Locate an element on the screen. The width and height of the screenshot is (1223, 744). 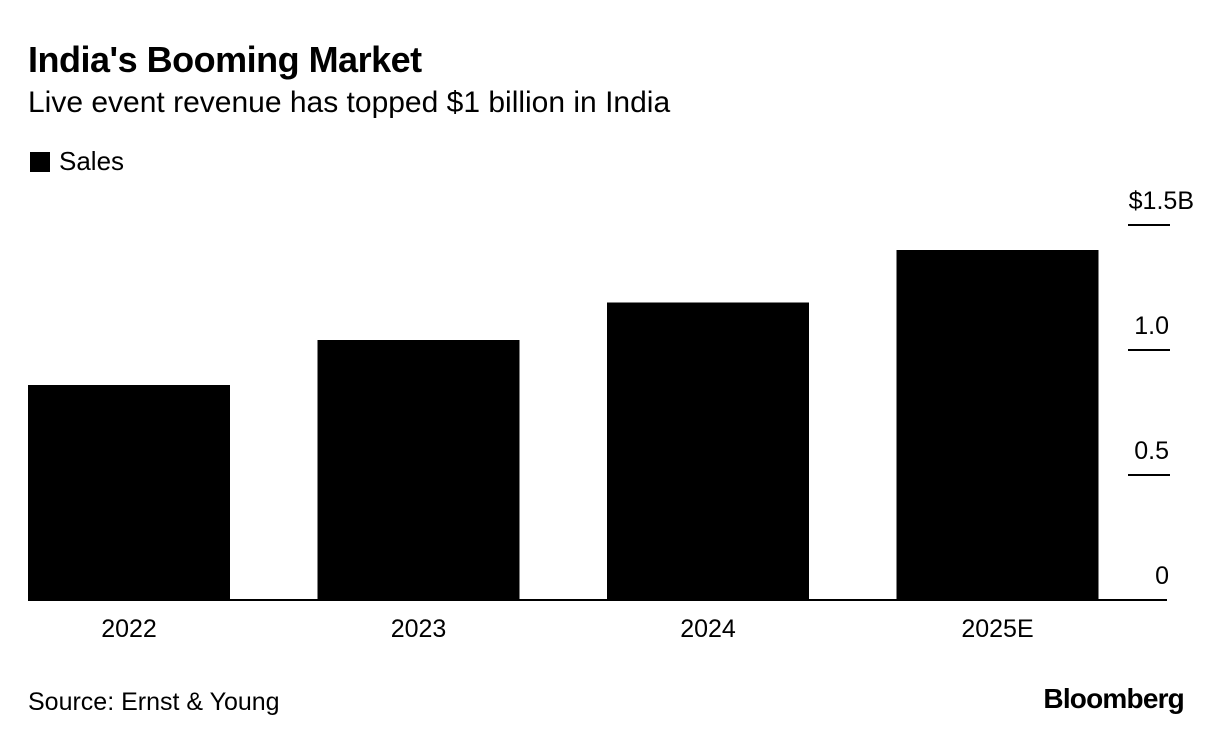
y-tick-label: 1.0 is located at coordinates (1151, 326).